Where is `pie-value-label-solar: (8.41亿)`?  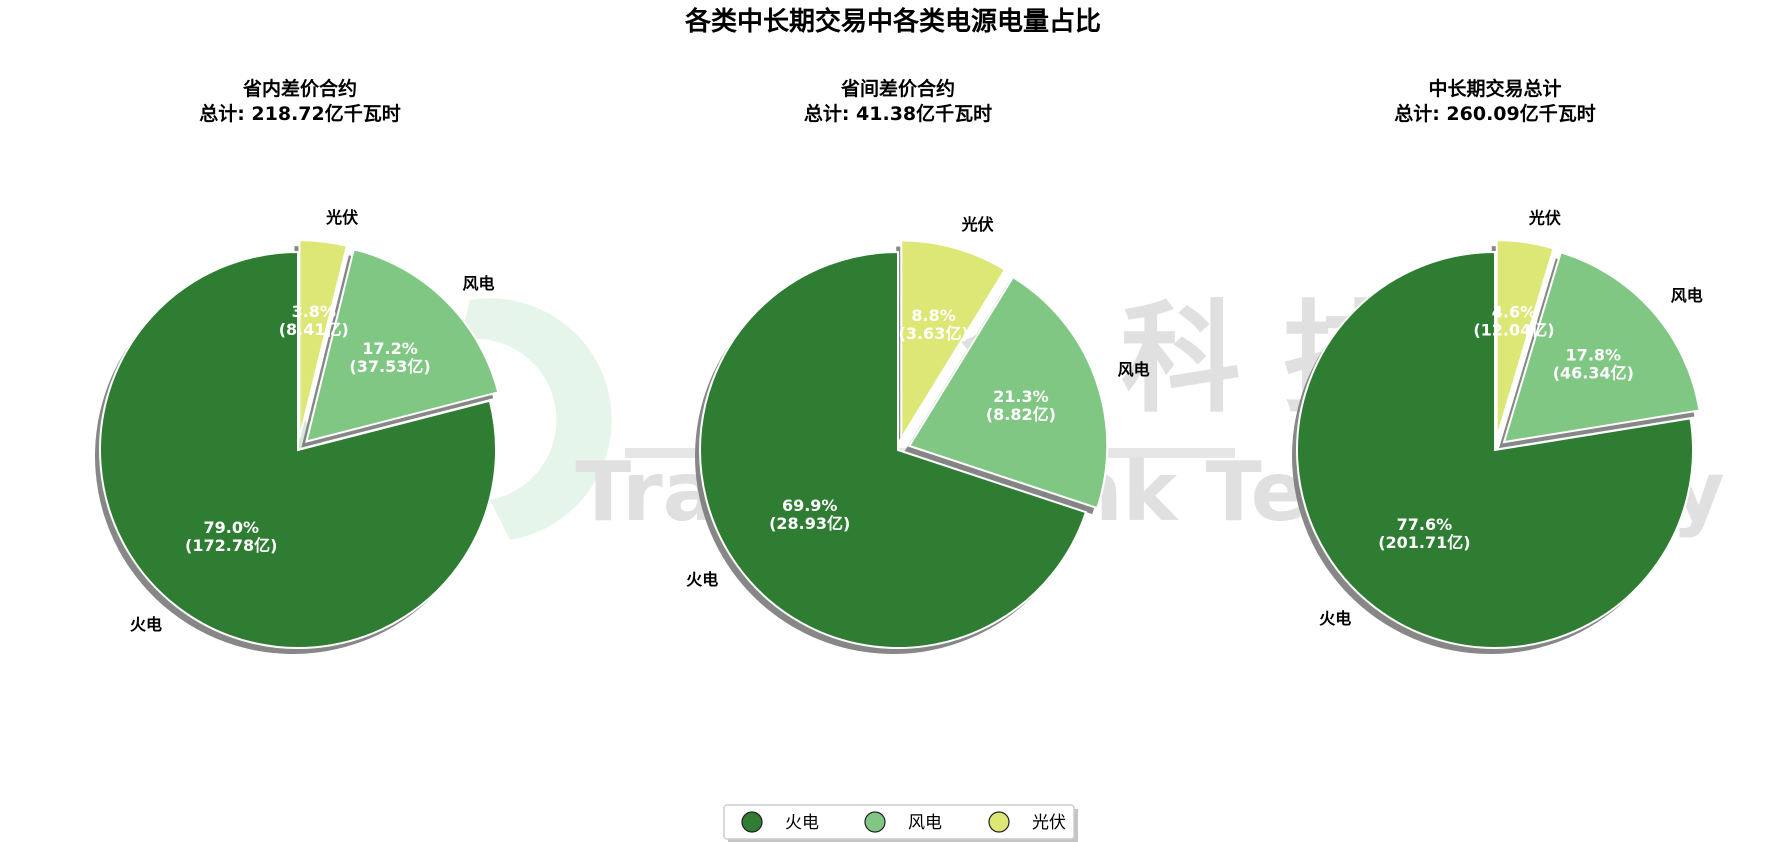 pie-value-label-solar: (8.41亿) is located at coordinates (314, 329).